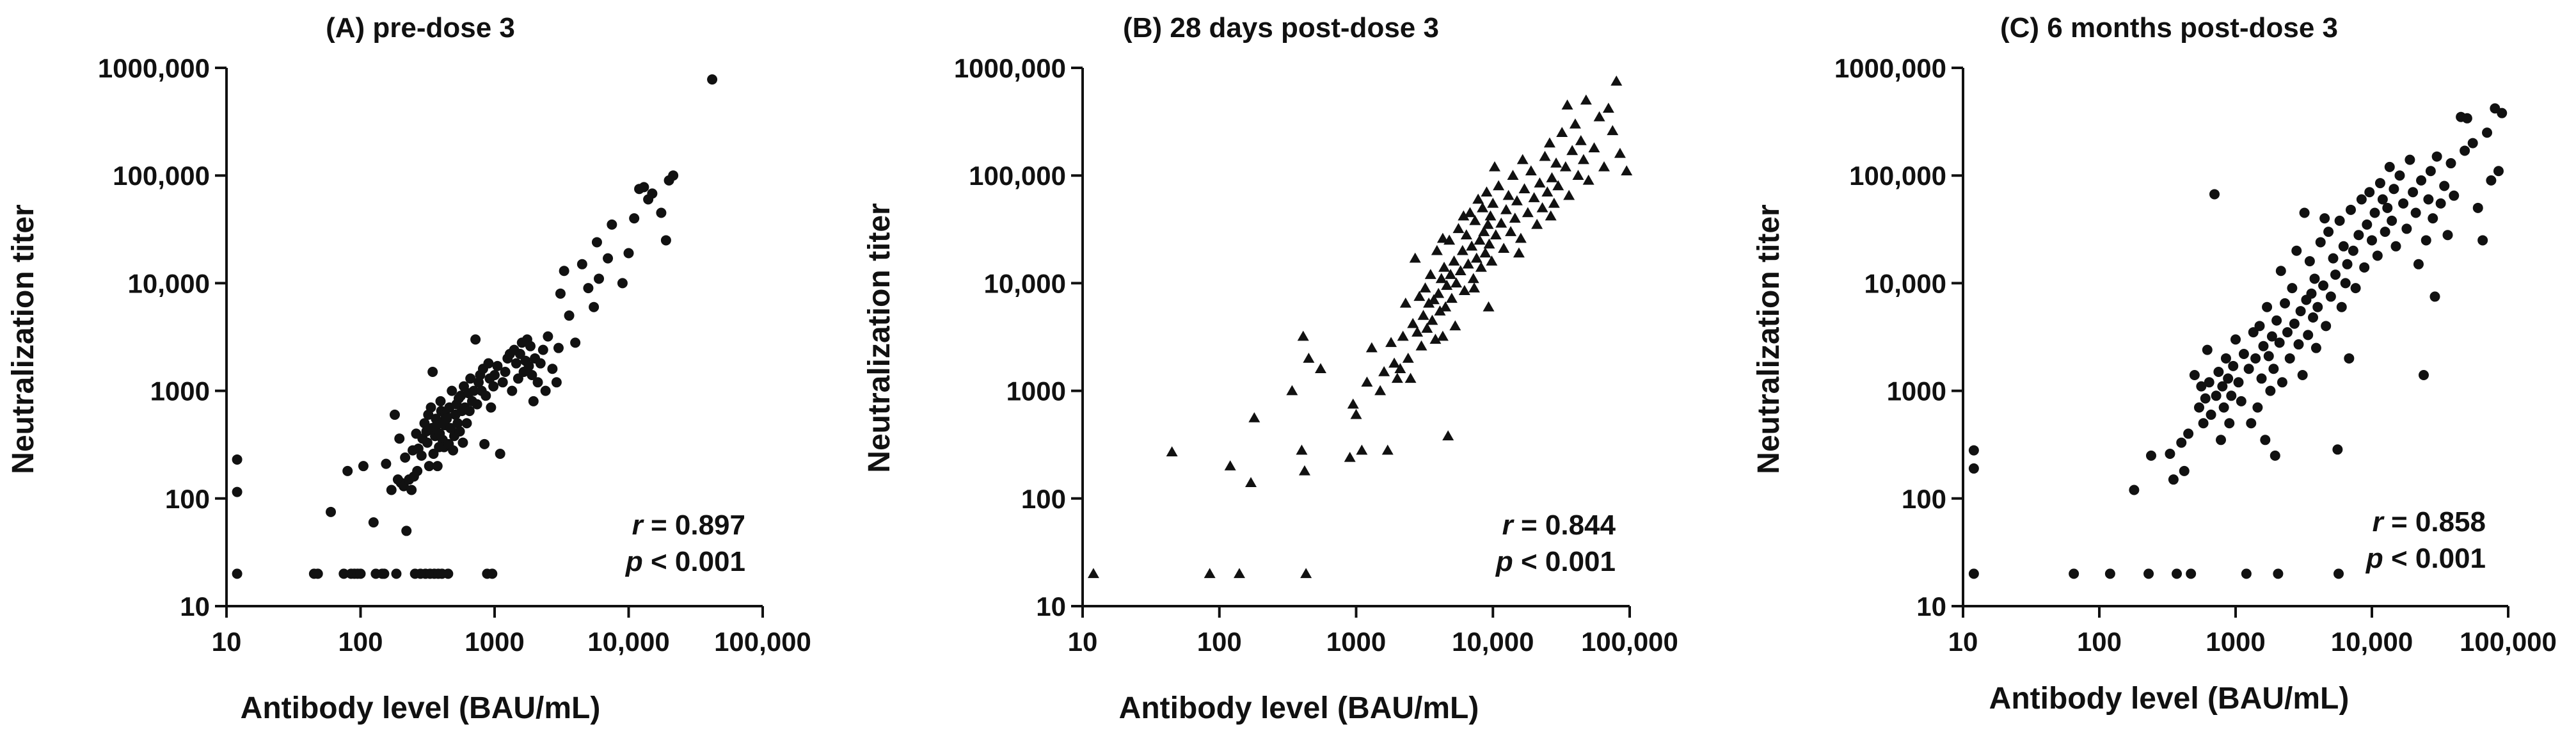  What do you see at coordinates (2099, 642) in the screenshot?
I see `panel-c-x-tick-label: 100` at bounding box center [2099, 642].